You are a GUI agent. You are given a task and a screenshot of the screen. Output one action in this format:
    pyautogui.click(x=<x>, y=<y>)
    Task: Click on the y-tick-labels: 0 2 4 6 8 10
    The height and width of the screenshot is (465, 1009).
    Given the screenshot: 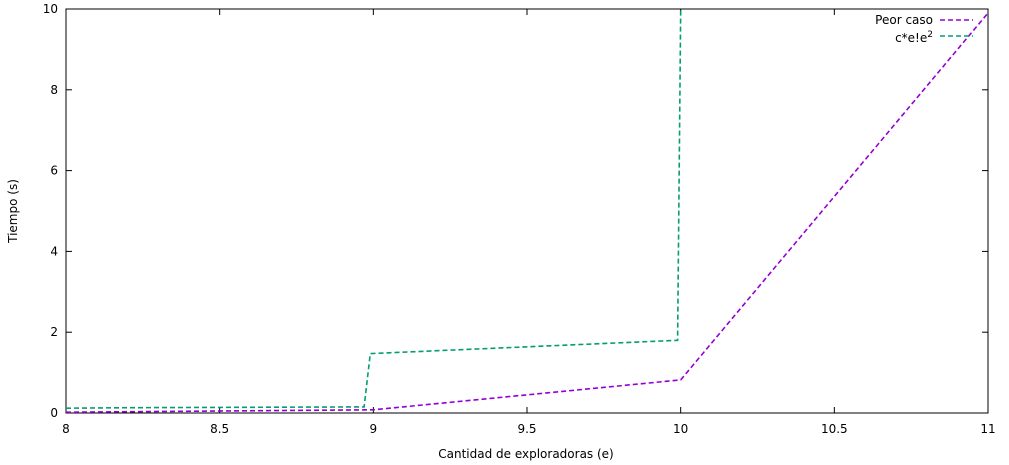 What is the action you would take?
    pyautogui.click(x=50, y=211)
    